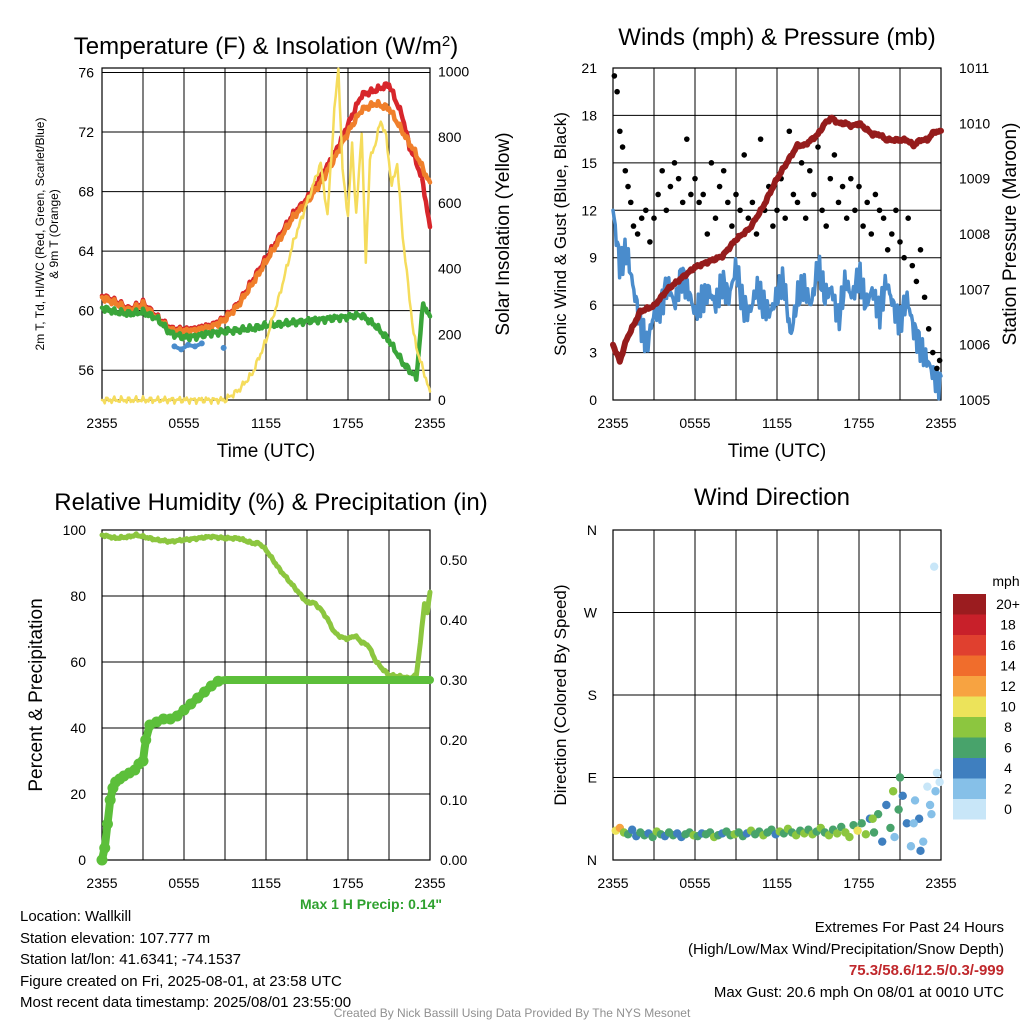 The width and height of the screenshot is (1024, 1024). Describe the element at coordinates (78, 596) in the screenshot. I see `humidity-ytick-label: 80` at that location.